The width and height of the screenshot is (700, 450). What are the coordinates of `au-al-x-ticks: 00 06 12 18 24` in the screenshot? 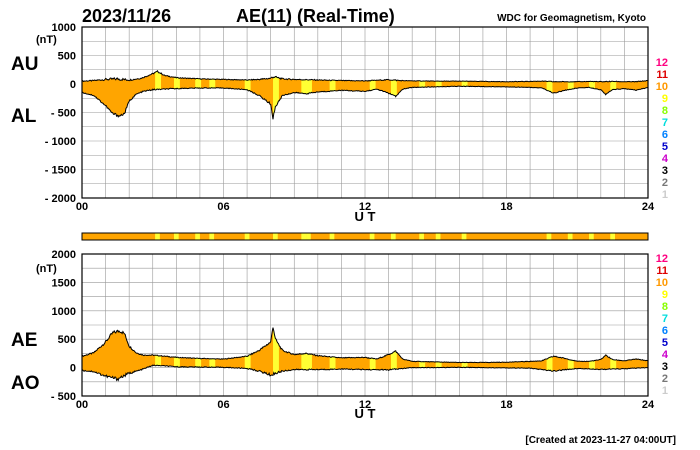 It's located at (365, 207).